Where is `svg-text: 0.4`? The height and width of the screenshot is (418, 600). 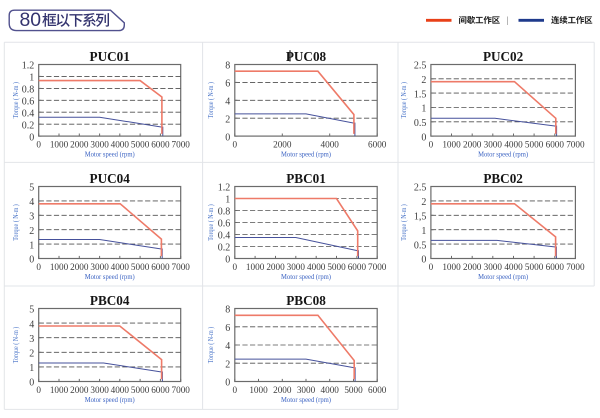 svg-text: 0.4 is located at coordinates (28, 113).